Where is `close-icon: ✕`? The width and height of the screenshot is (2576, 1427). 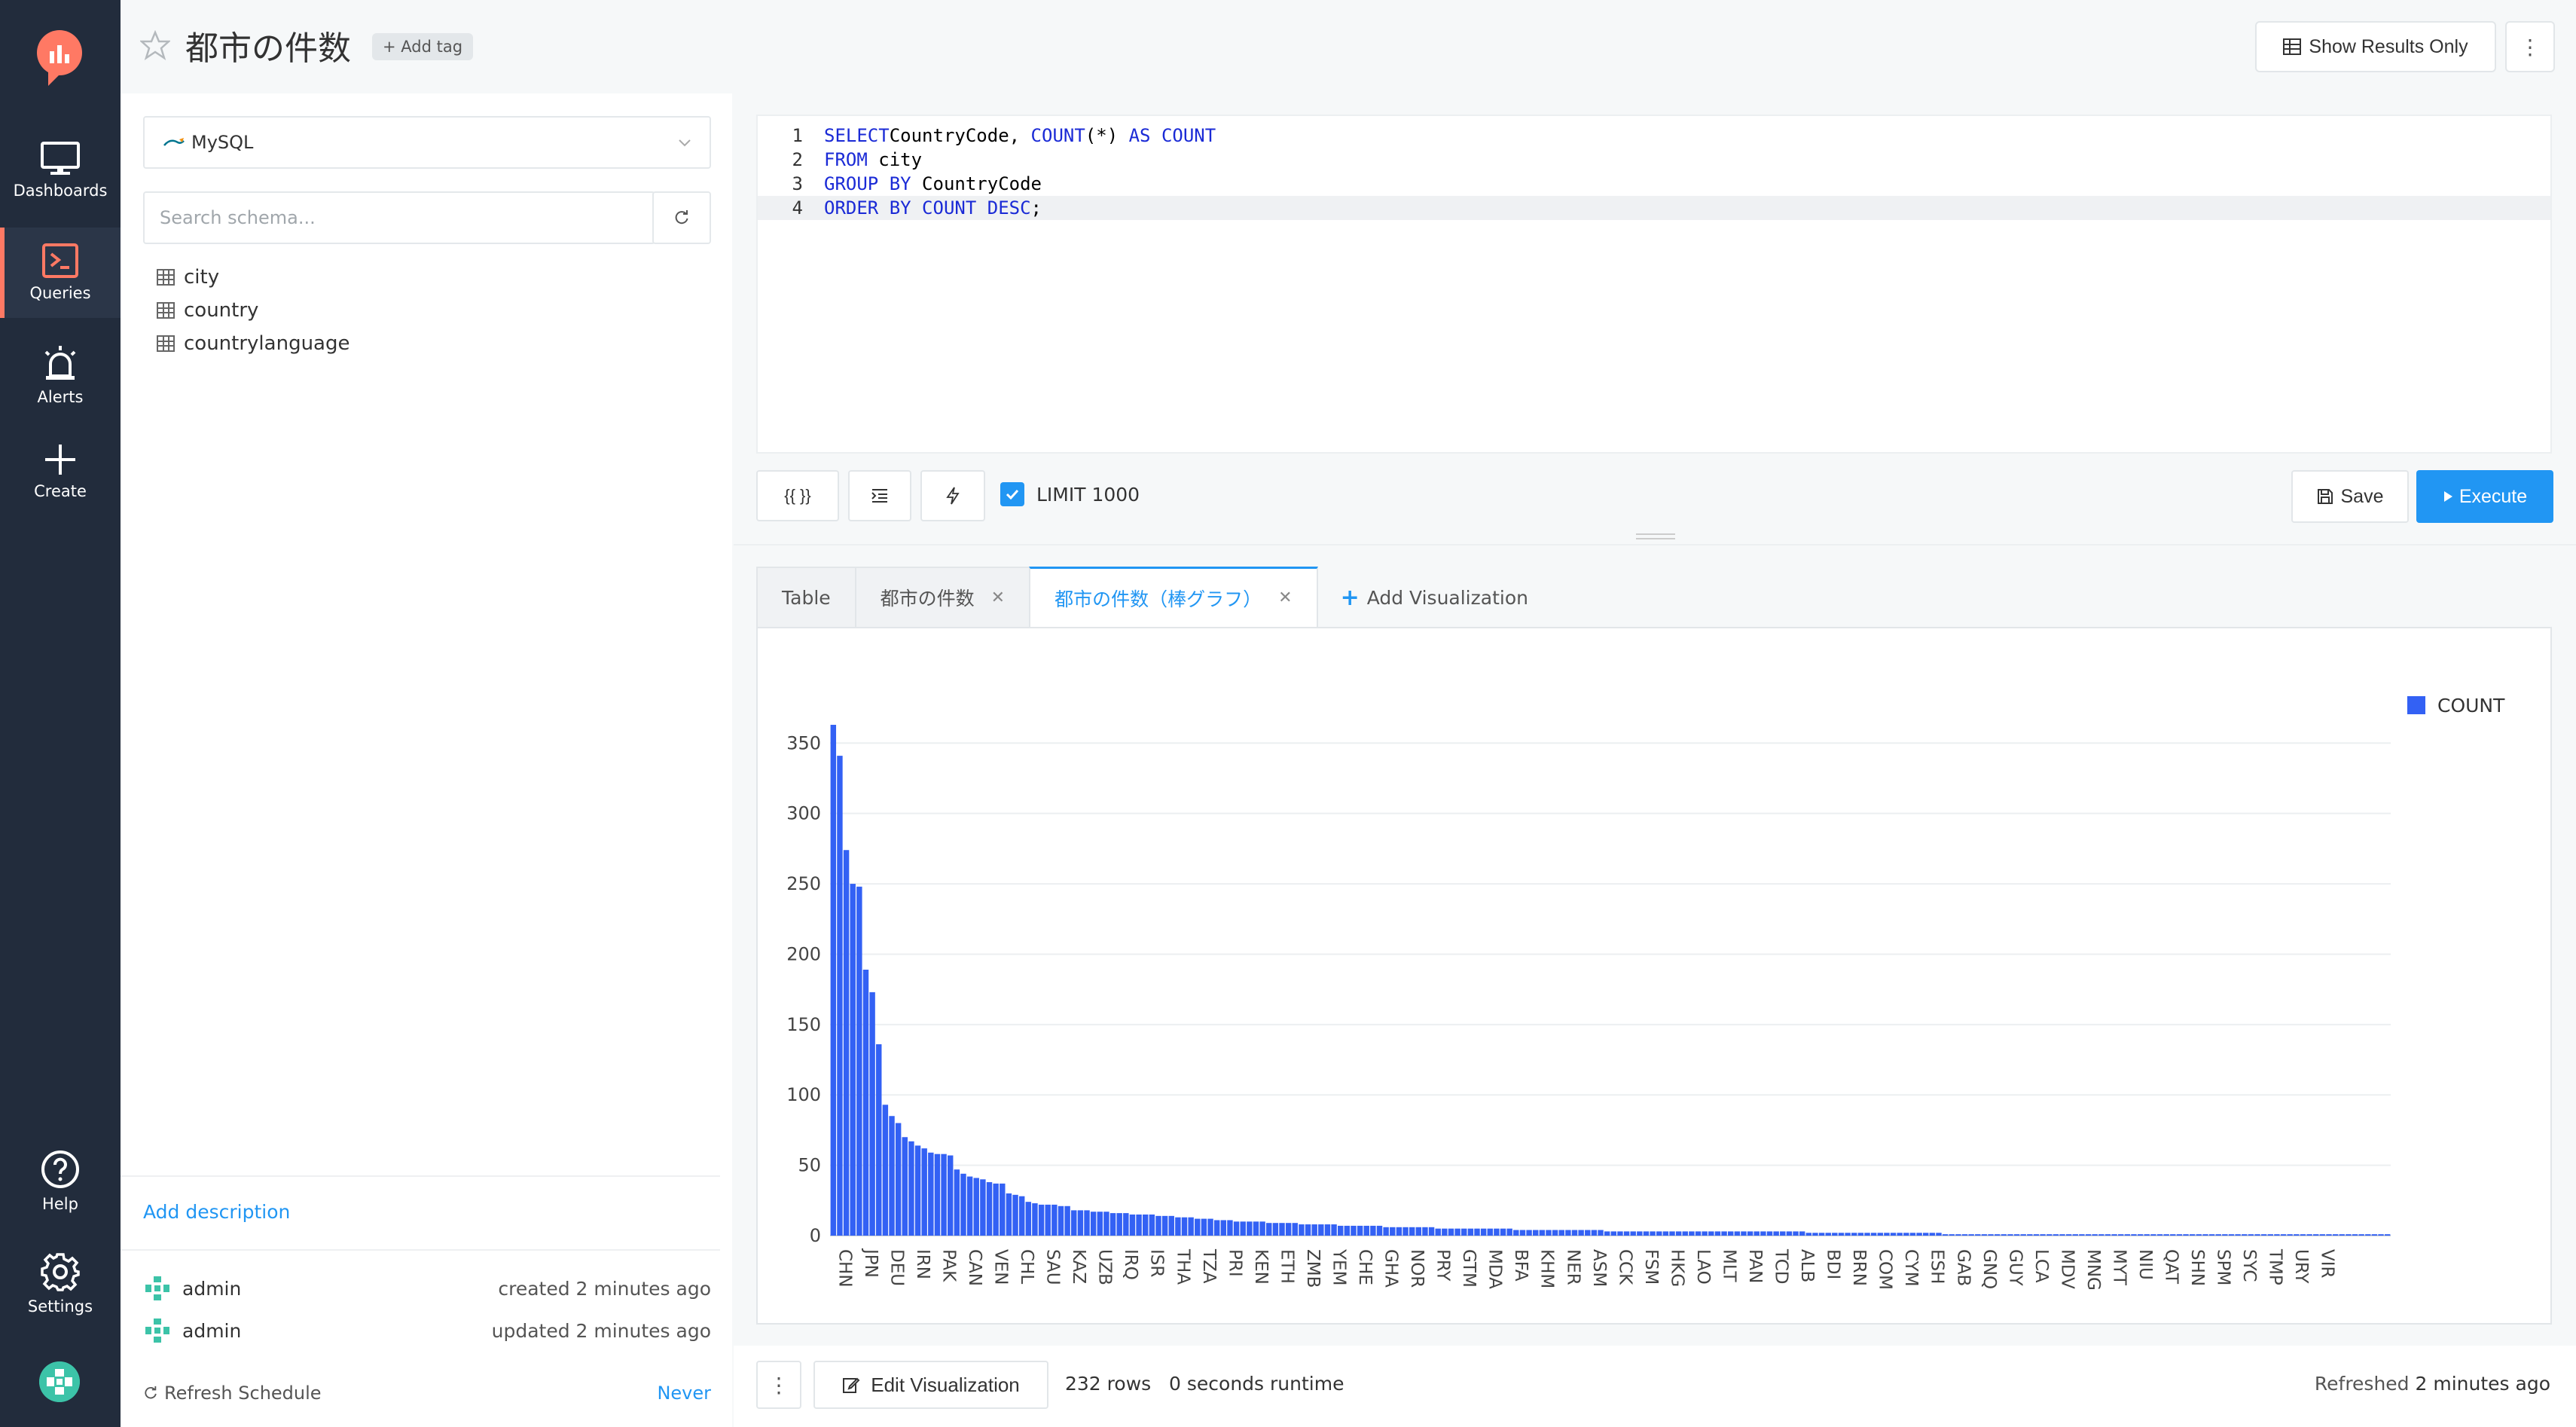 close-icon: ✕ is located at coordinates (998, 597).